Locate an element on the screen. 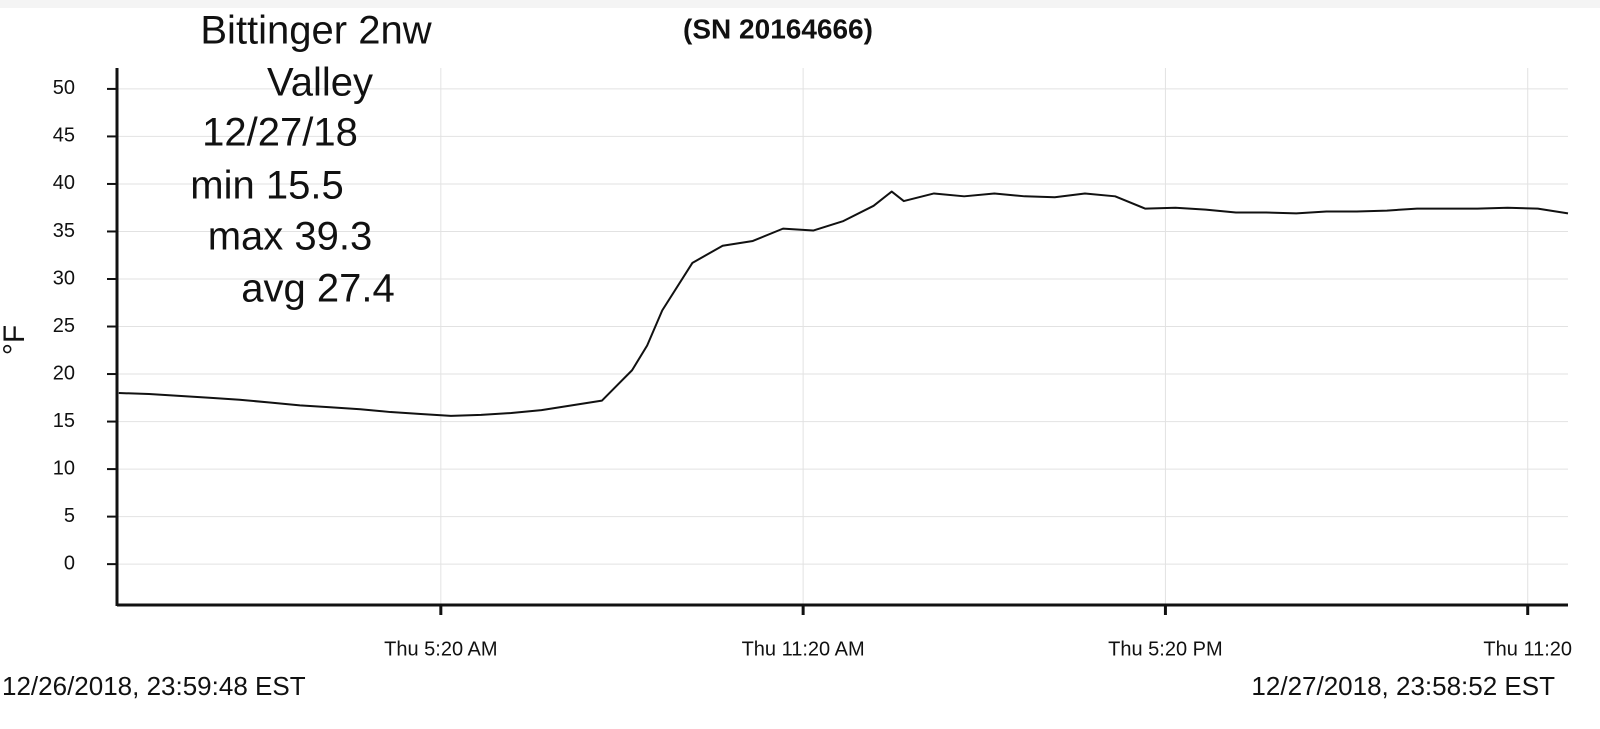  y-tick-label: 25 is located at coordinates (64, 326).